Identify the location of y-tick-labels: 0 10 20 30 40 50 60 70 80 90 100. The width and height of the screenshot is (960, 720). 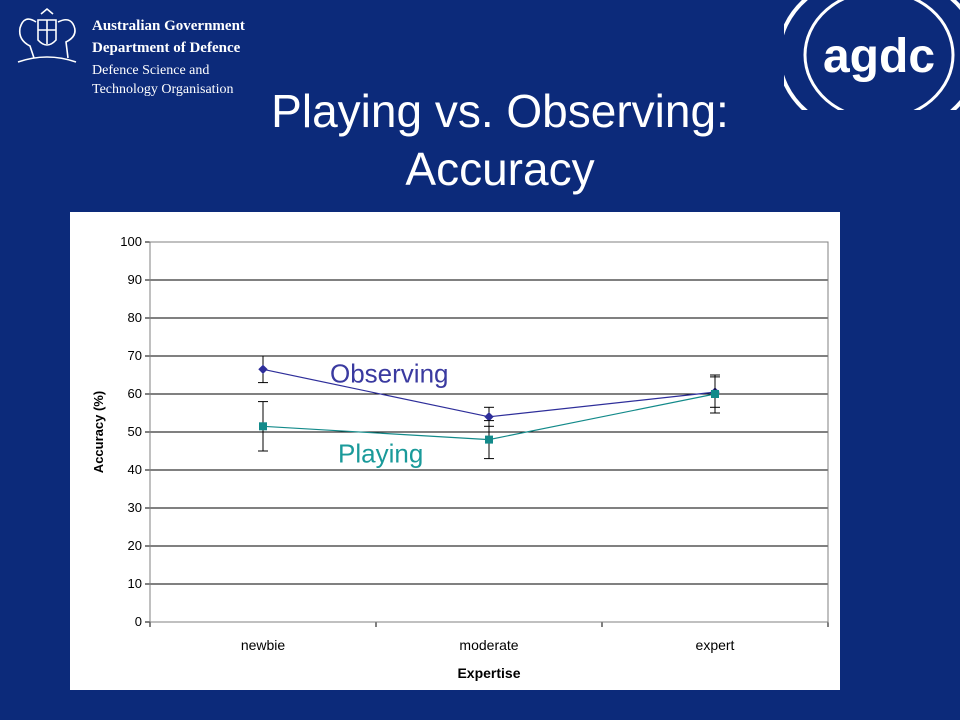
(131, 431).